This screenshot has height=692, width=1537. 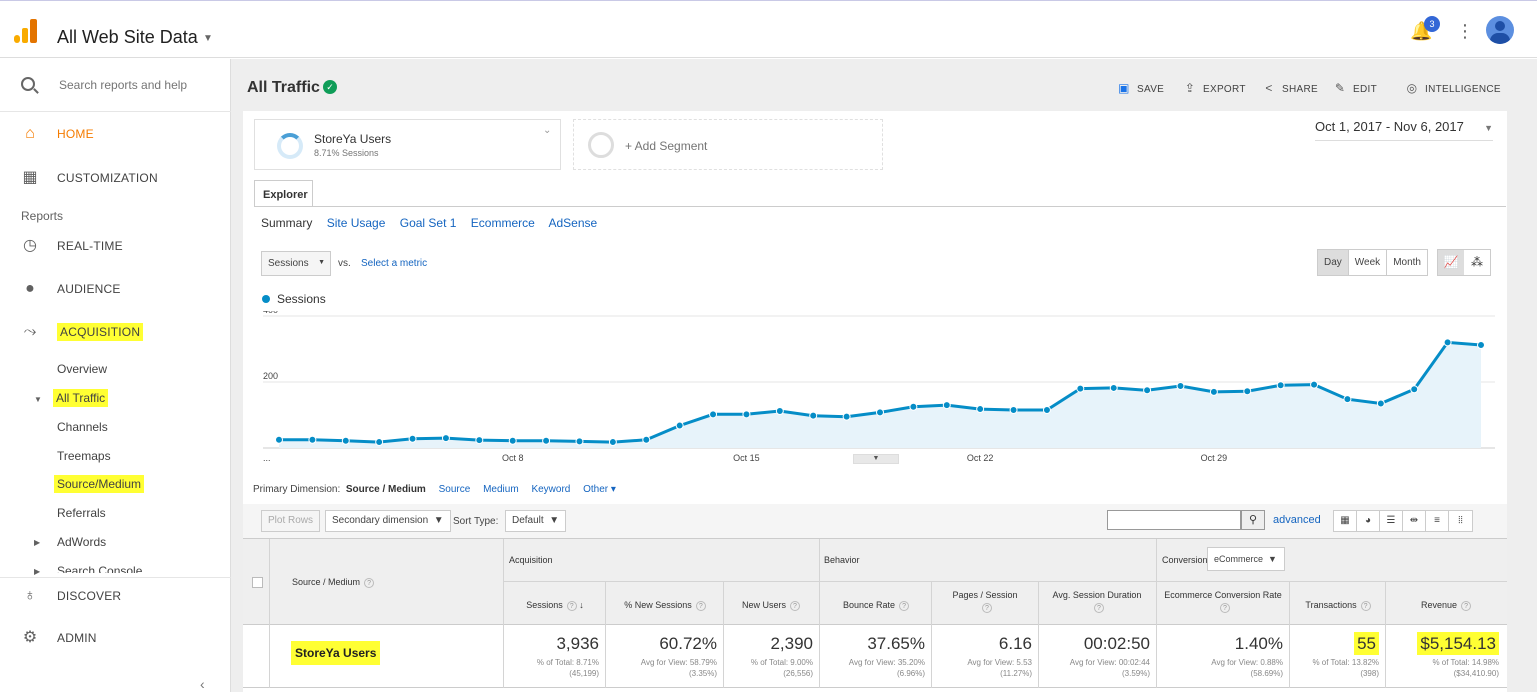 I want to click on dimension-medium-link: Medium, so click(x=501, y=489).